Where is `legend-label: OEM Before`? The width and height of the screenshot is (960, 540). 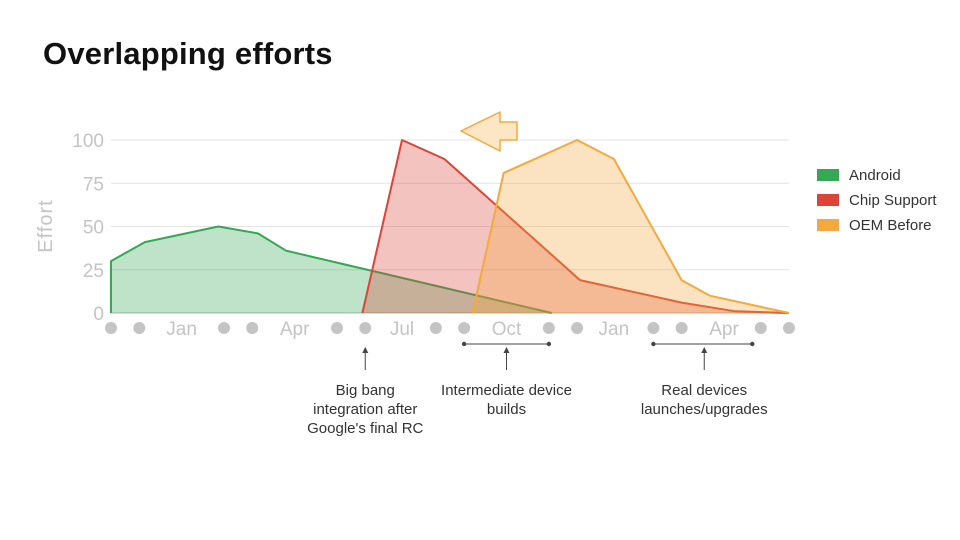
legend-label: OEM Before is located at coordinates (890, 225).